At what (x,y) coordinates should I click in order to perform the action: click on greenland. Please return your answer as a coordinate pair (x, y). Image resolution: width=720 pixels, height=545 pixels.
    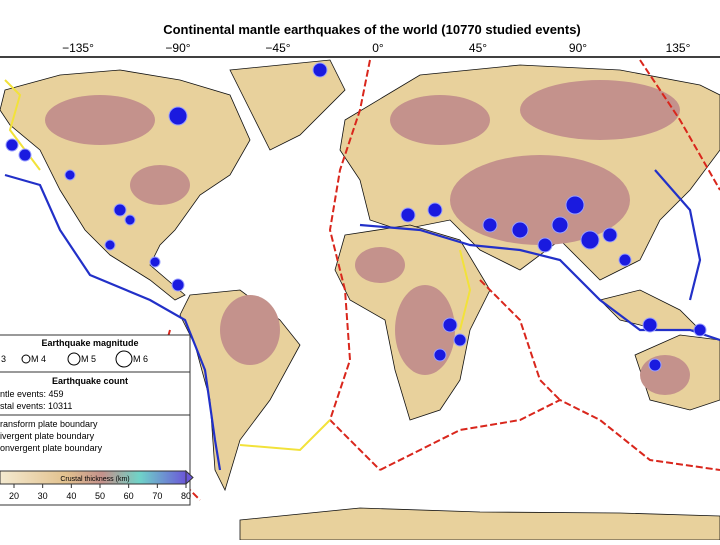
    Looking at the image, I should click on (287, 105).